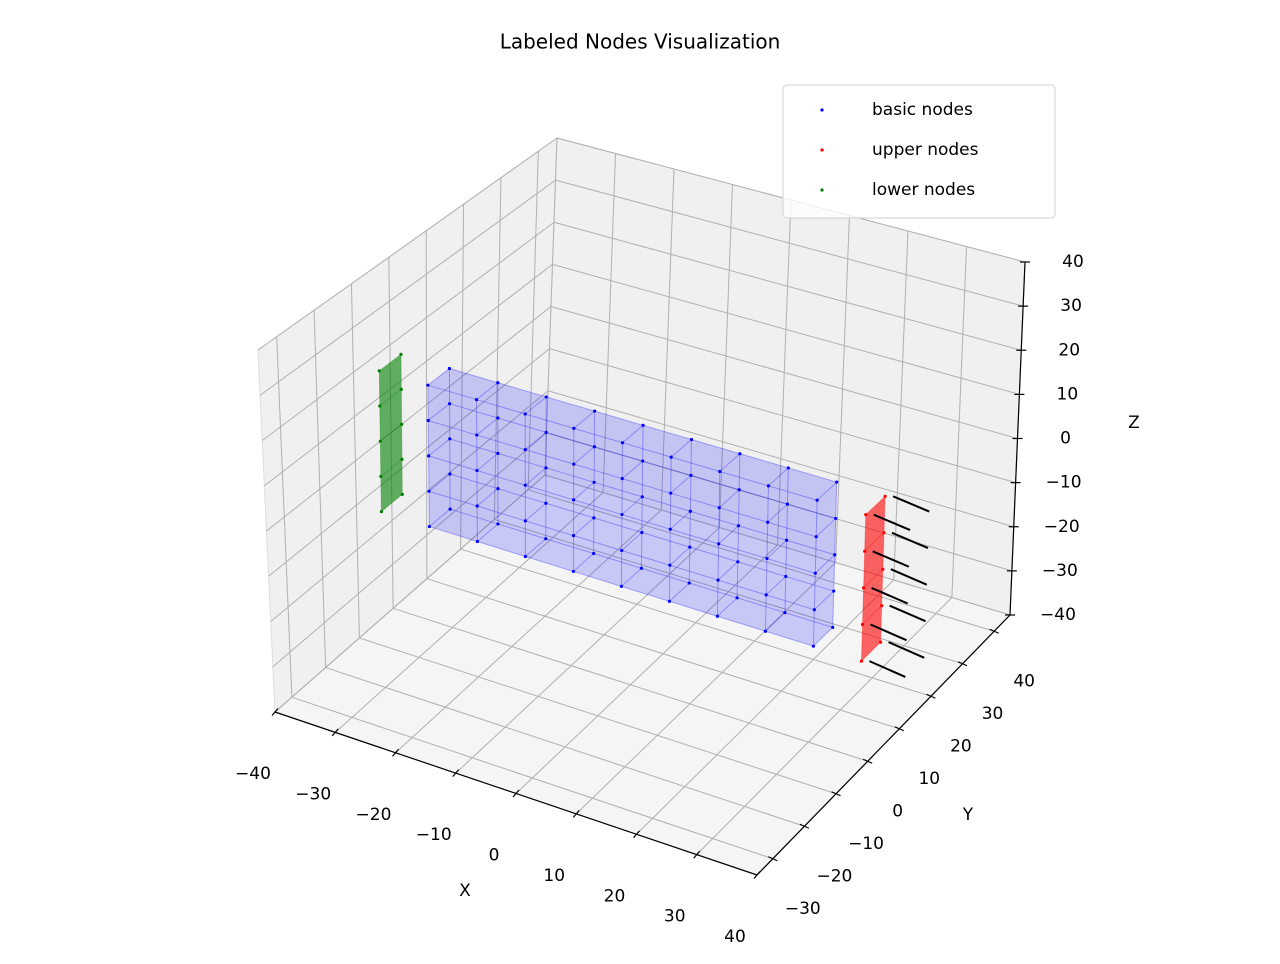 This screenshot has width=1280, height=964. I want to click on x-axis-label: X, so click(465, 891).